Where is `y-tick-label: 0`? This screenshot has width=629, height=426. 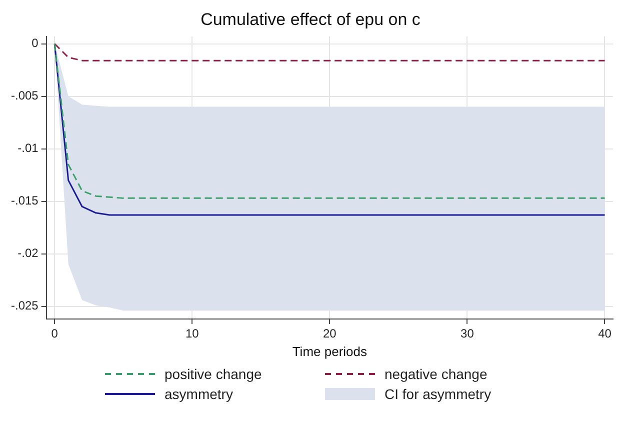
y-tick-label: 0 is located at coordinates (35, 43).